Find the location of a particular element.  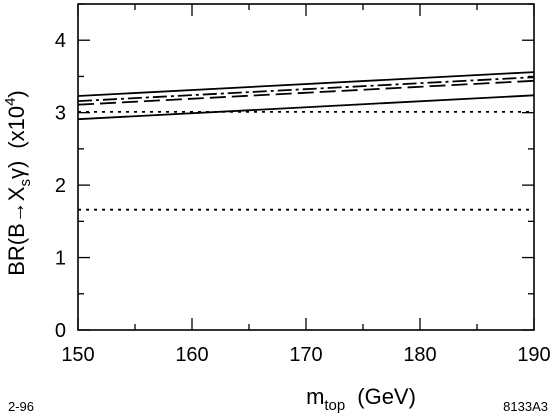

series-line-2-dash-dot is located at coordinates (306, 89).